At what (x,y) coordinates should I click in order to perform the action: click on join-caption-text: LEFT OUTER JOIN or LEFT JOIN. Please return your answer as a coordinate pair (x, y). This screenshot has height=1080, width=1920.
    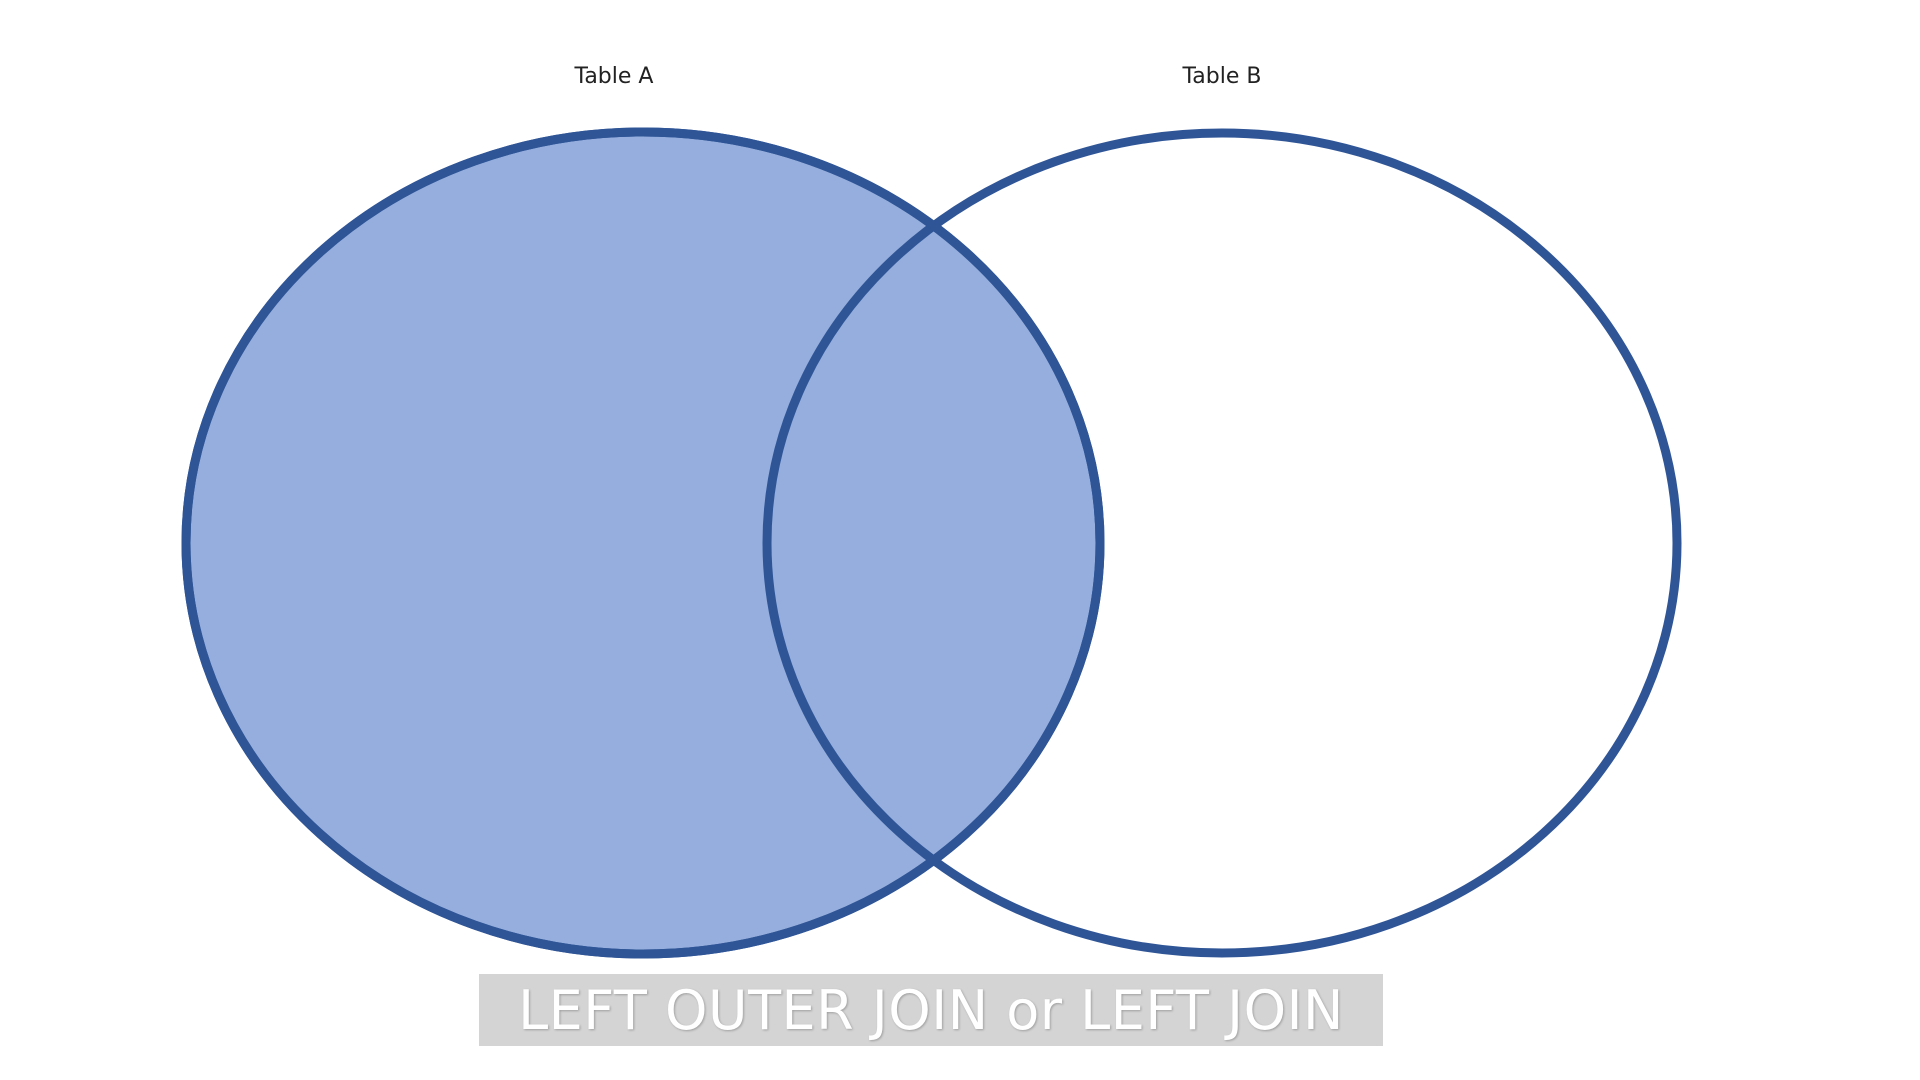
    Looking at the image, I should click on (931, 1010).